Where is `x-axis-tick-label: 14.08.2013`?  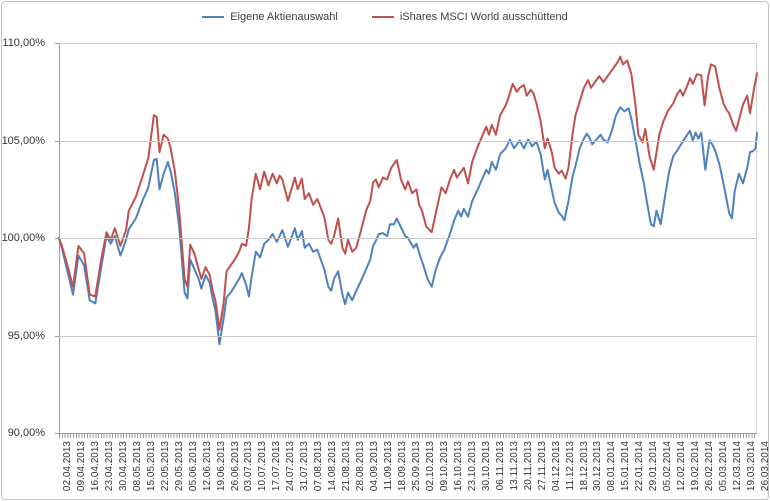 x-axis-tick-label: 14.08.2013 is located at coordinates (333, 466).